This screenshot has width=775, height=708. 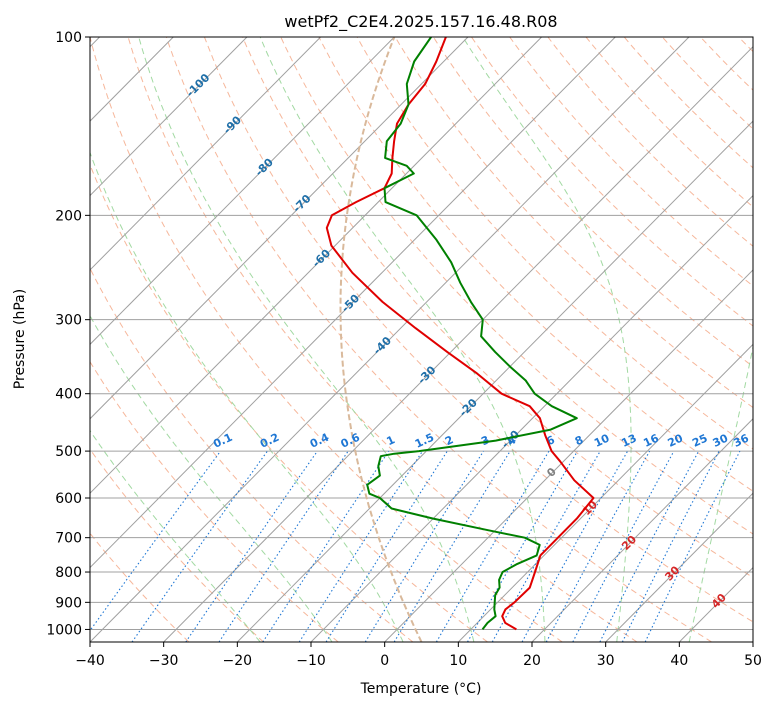 What do you see at coordinates (676, 440) in the screenshot?
I see `mixing-ratio-label: 20` at bounding box center [676, 440].